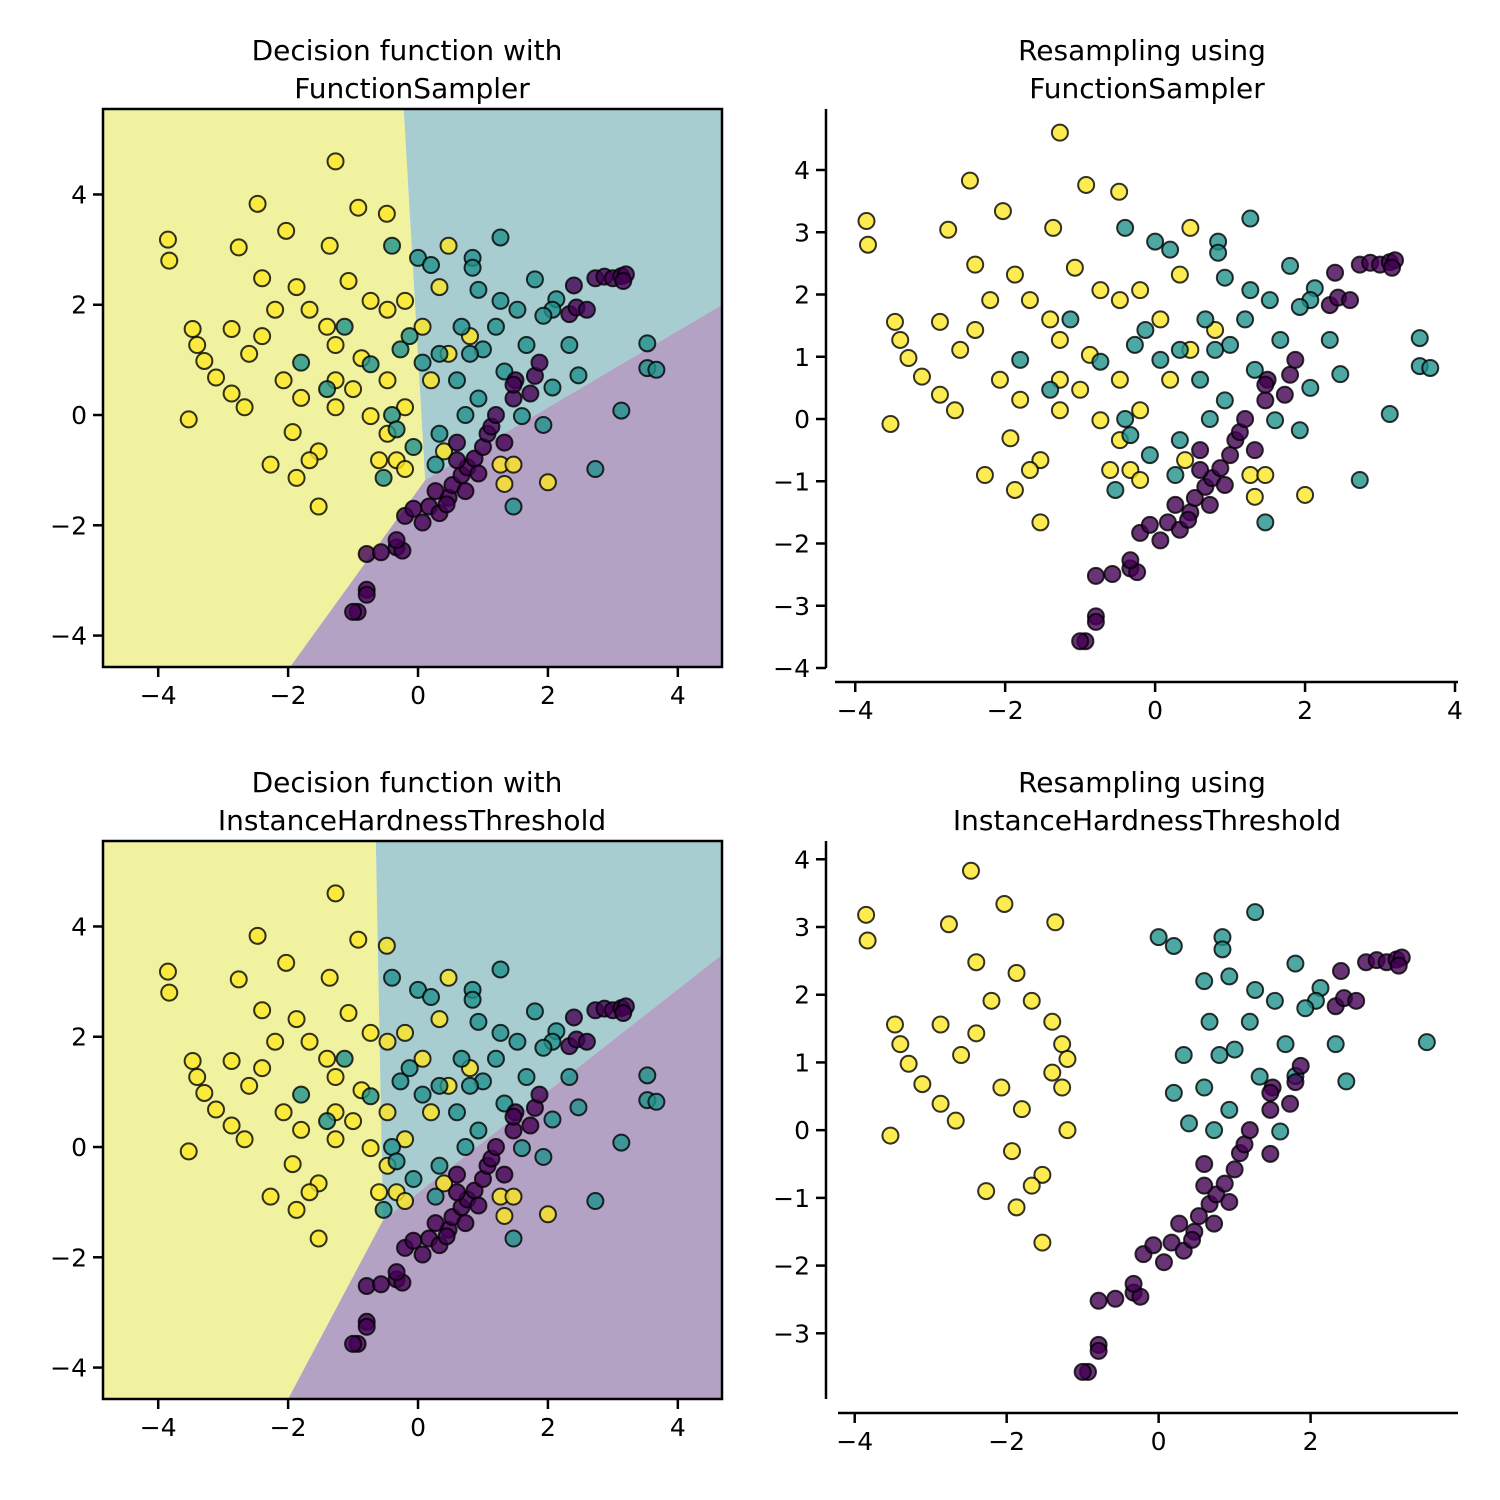  I want to click on x-tick-label: 0, so click(418, 1427).